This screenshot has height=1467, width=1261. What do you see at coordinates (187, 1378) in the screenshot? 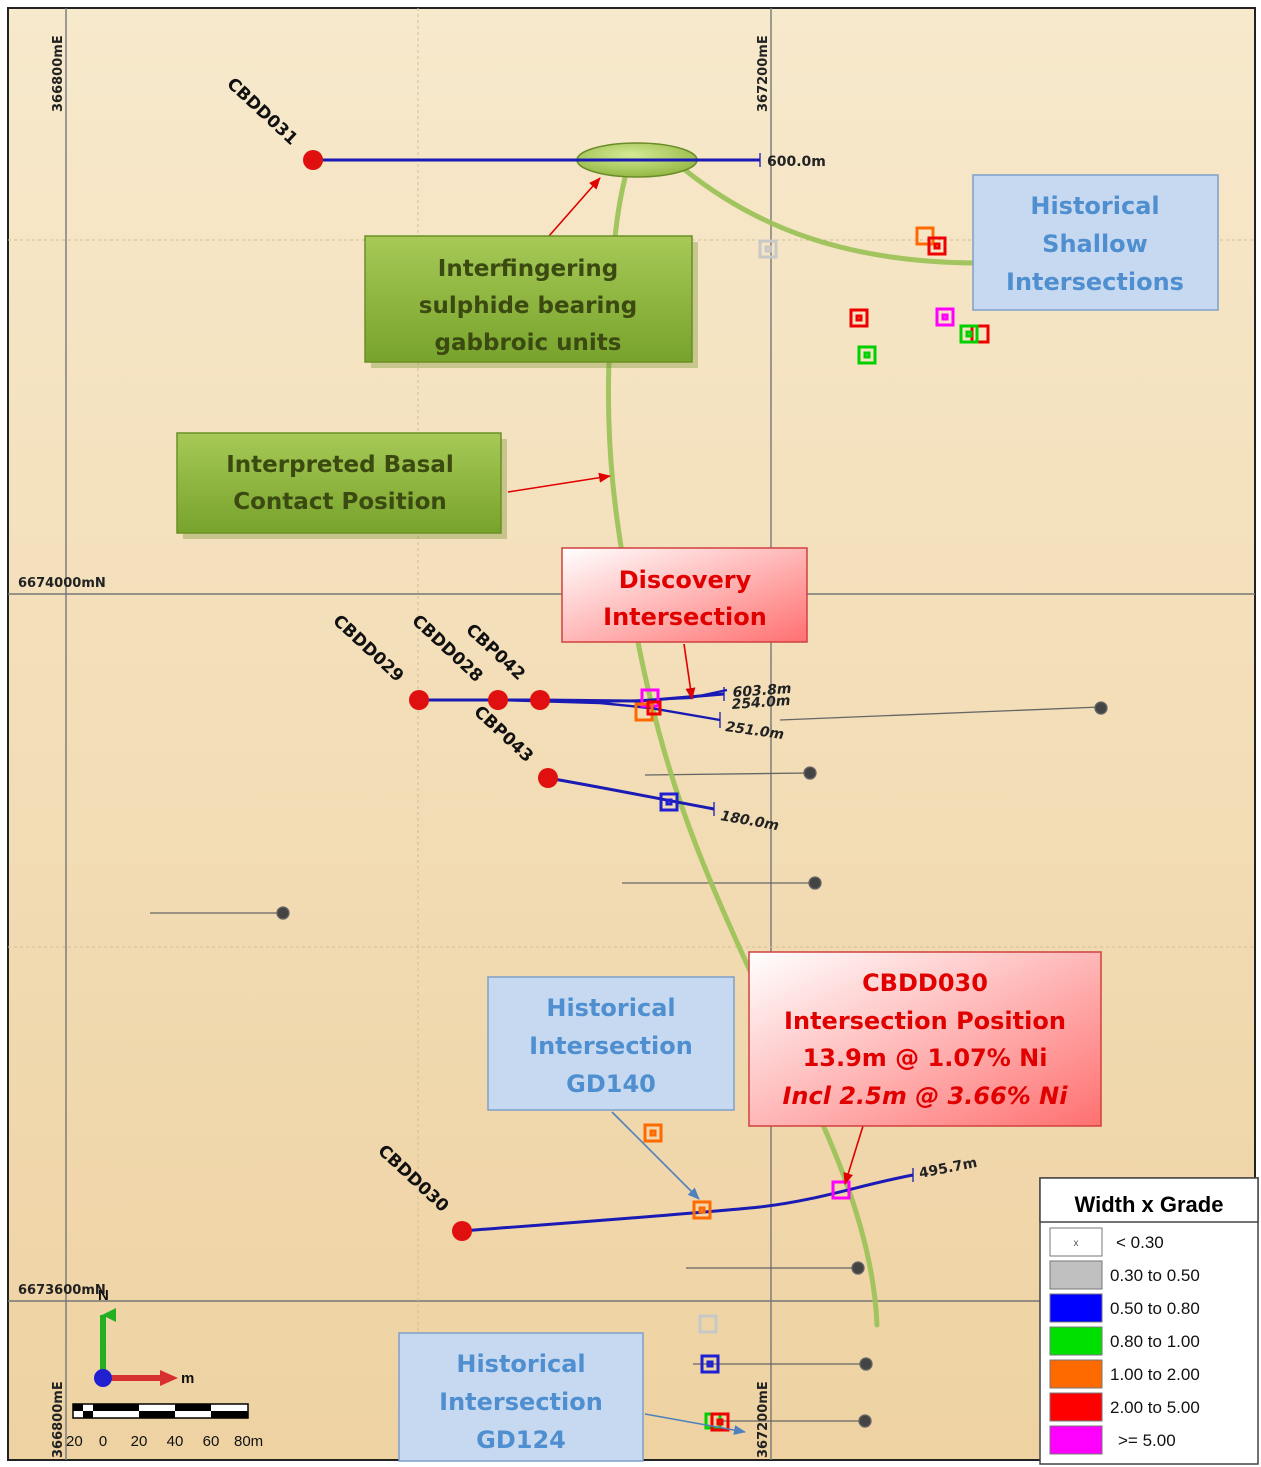
I see `svg-text: m` at bounding box center [187, 1378].